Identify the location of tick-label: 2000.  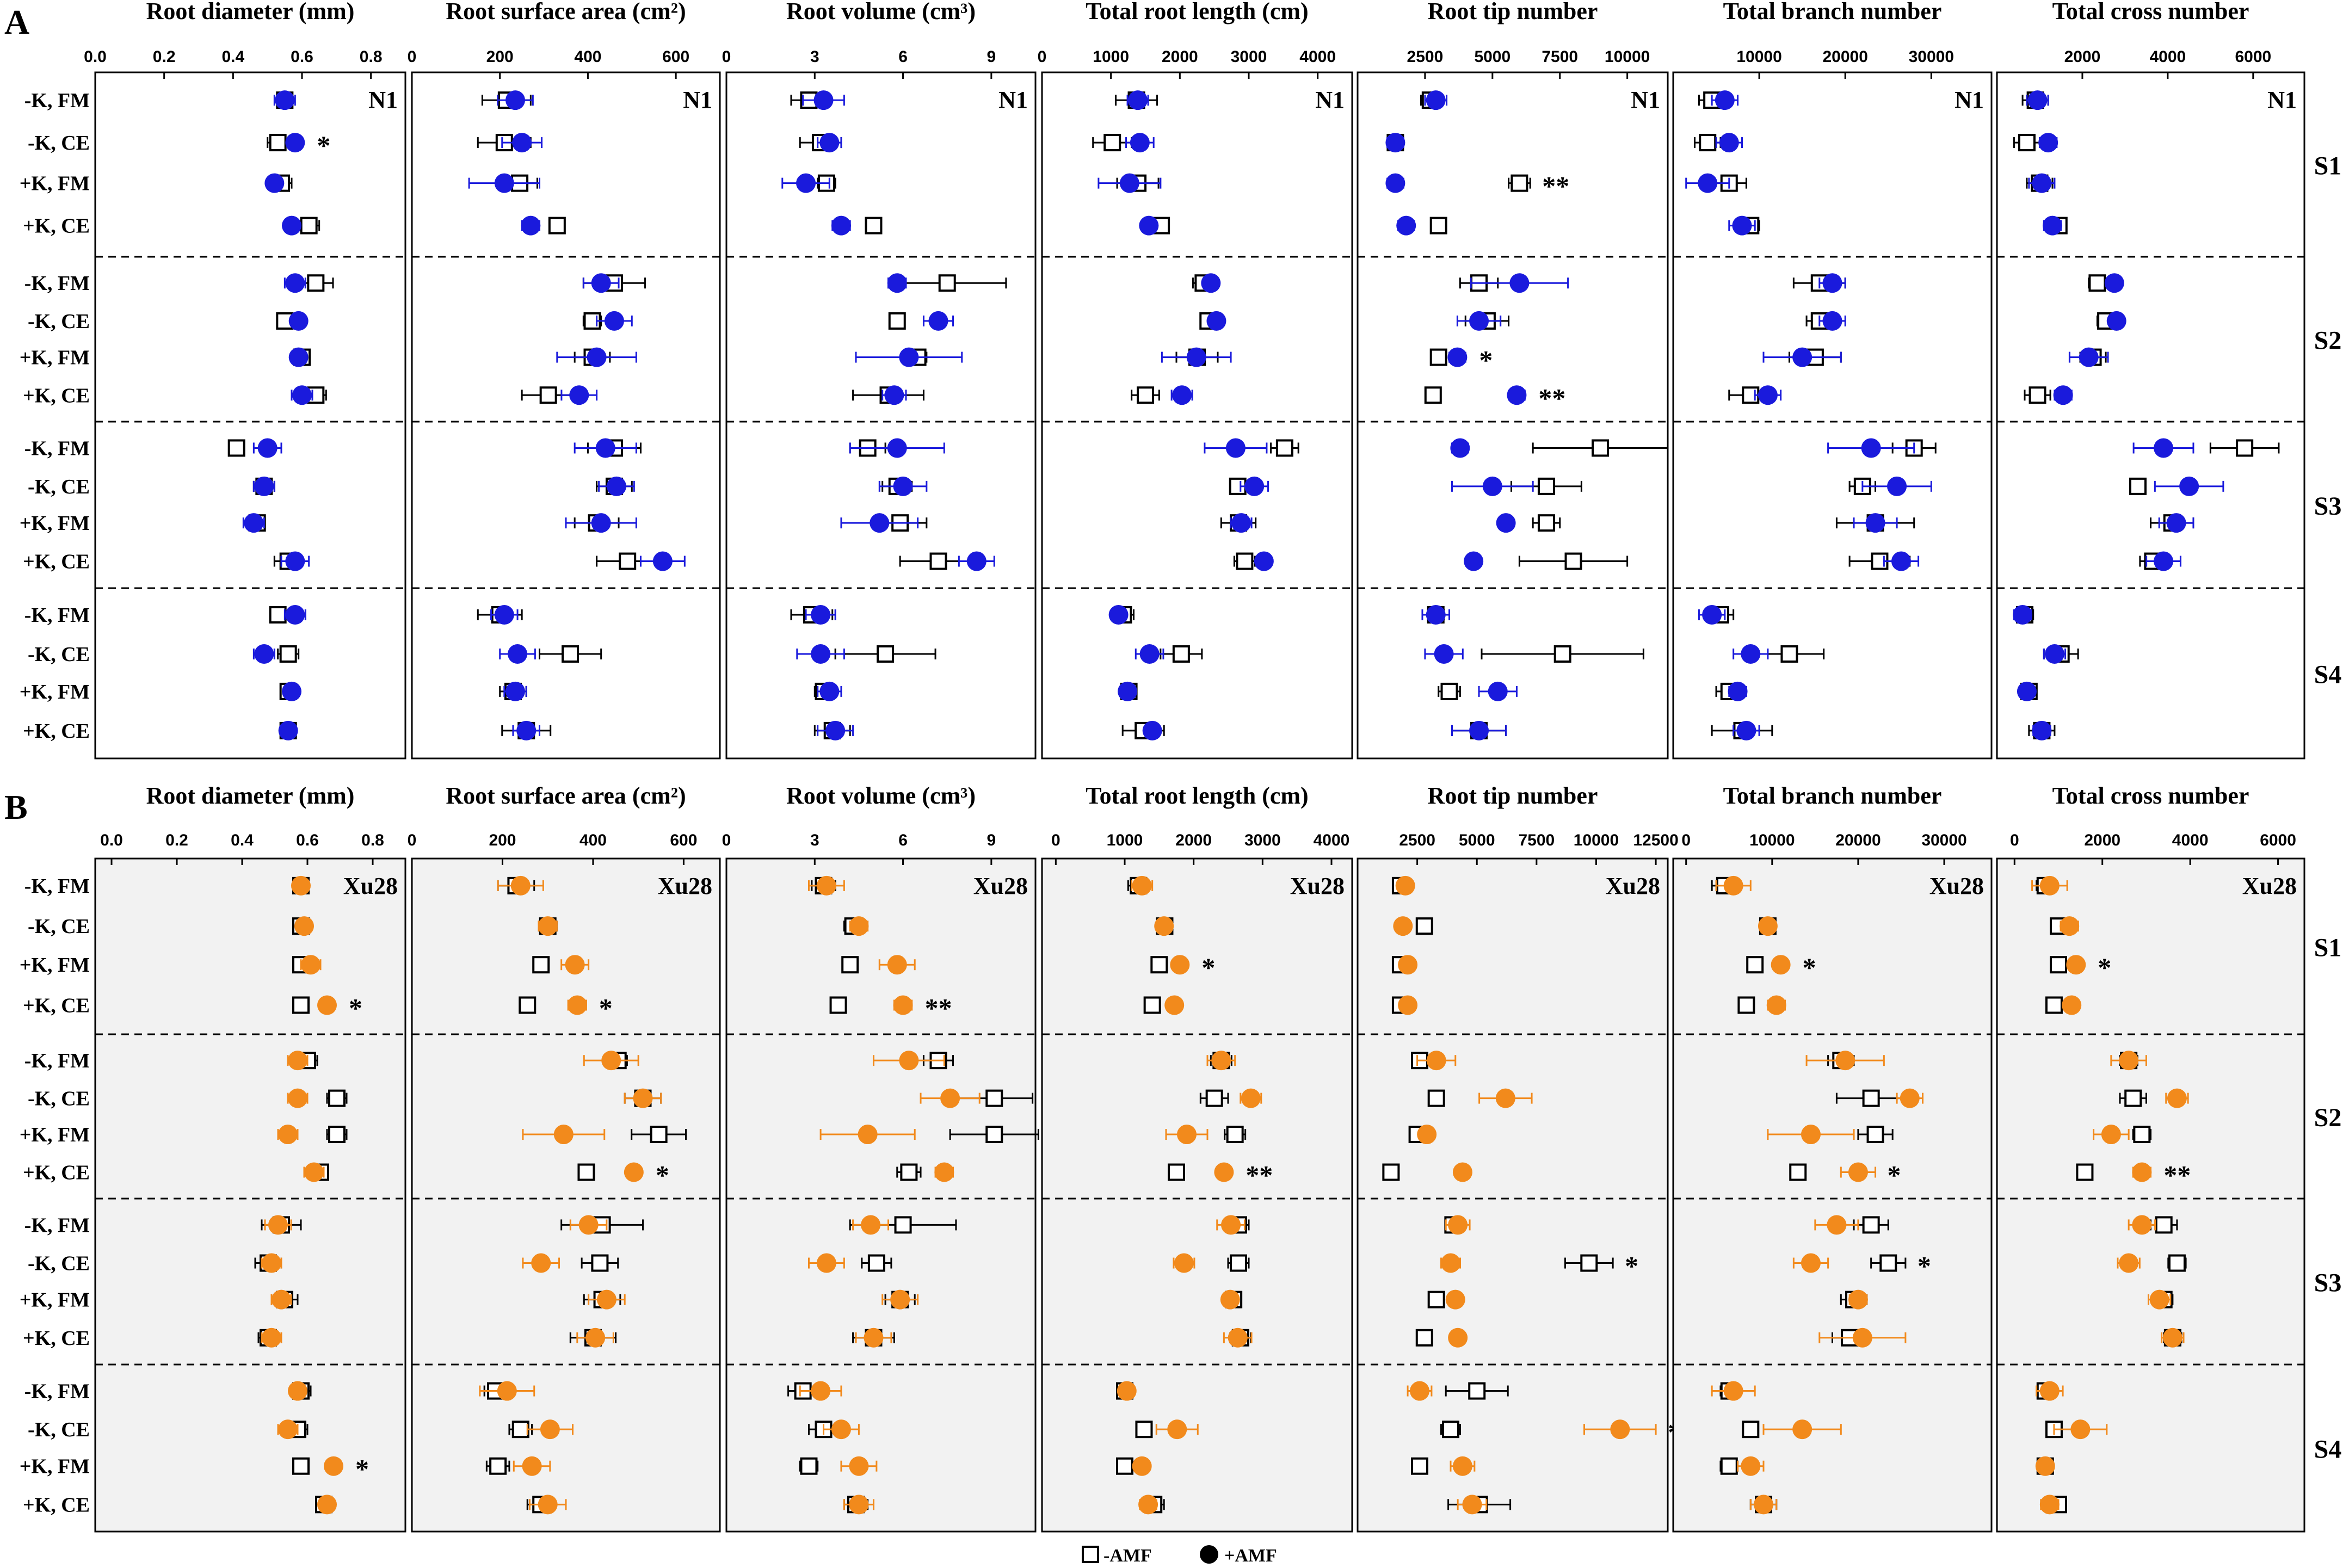
(1193, 840).